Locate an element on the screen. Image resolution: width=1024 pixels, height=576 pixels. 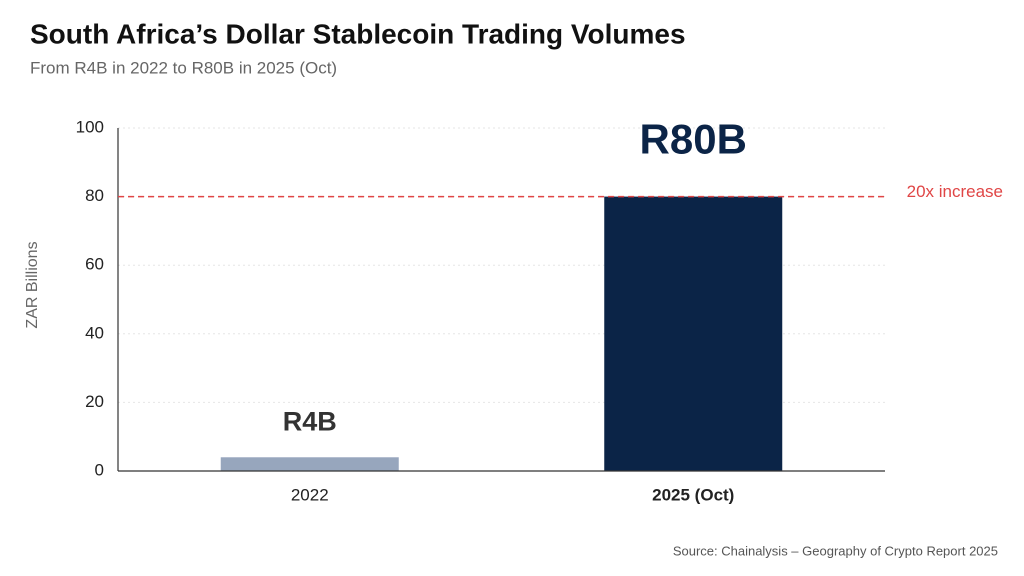
y-tick-label: 0 is located at coordinates (99, 469).